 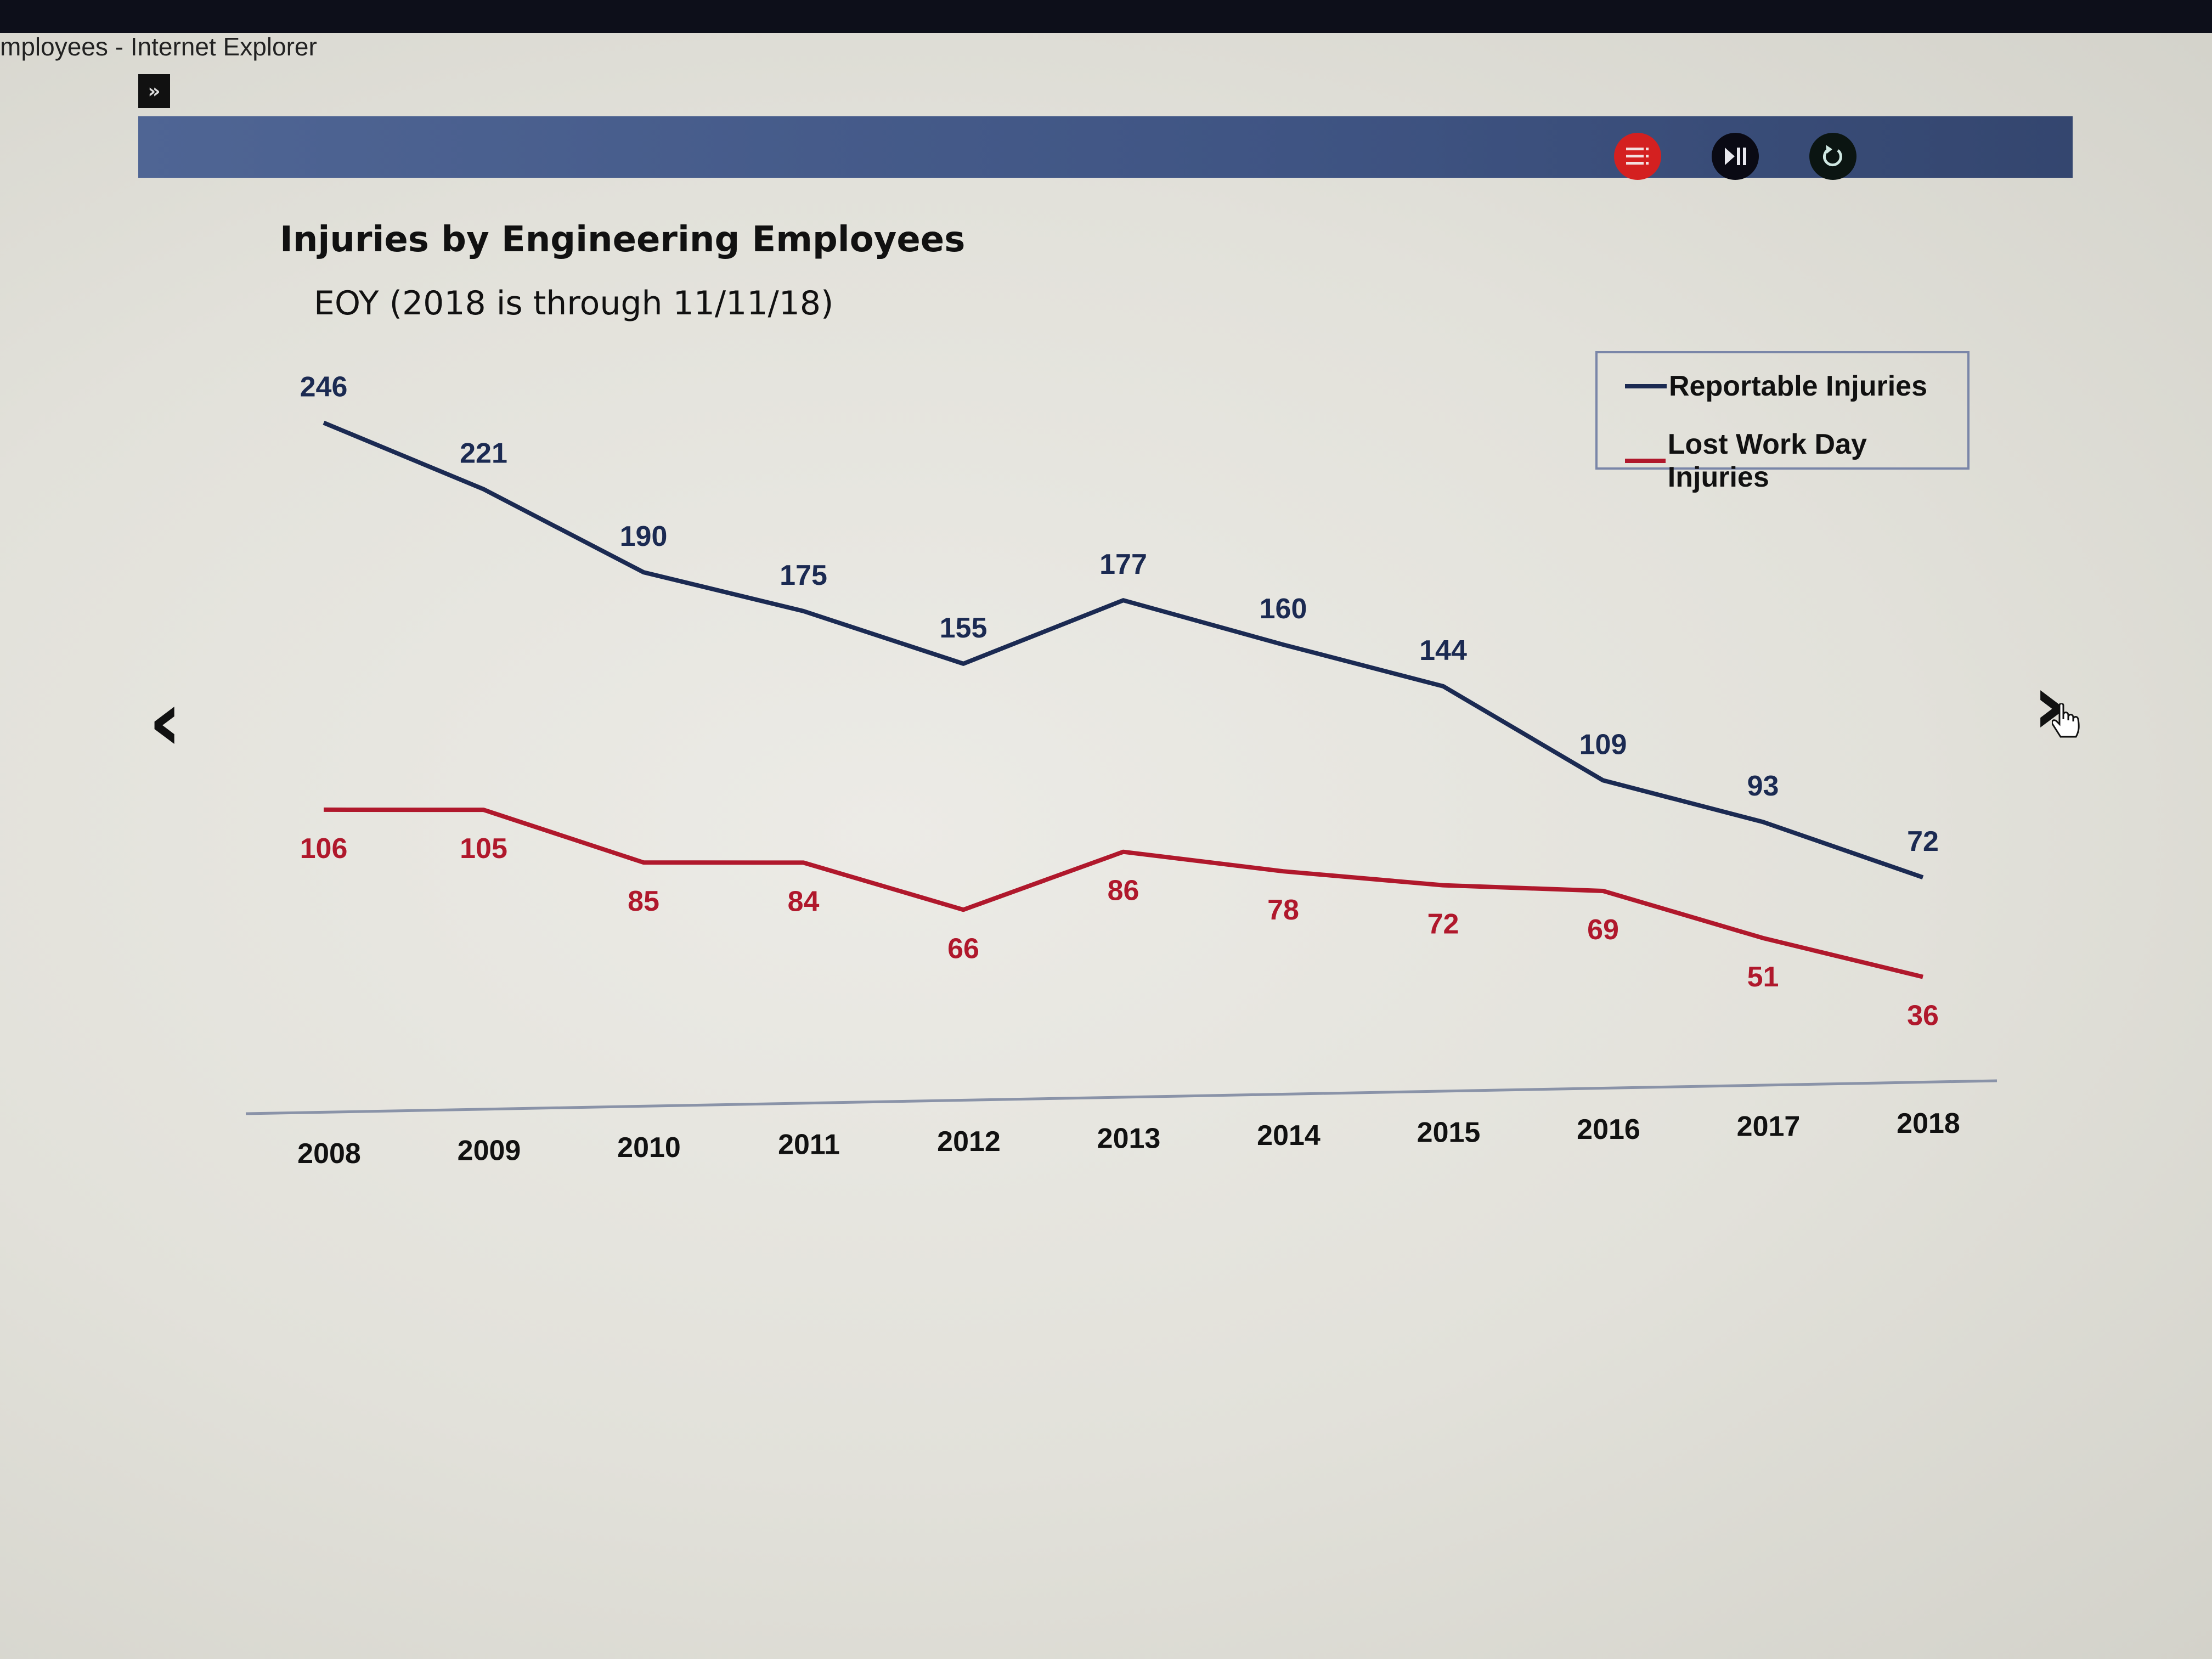 What do you see at coordinates (1283, 609) in the screenshot?
I see `data-label-reportable: 160` at bounding box center [1283, 609].